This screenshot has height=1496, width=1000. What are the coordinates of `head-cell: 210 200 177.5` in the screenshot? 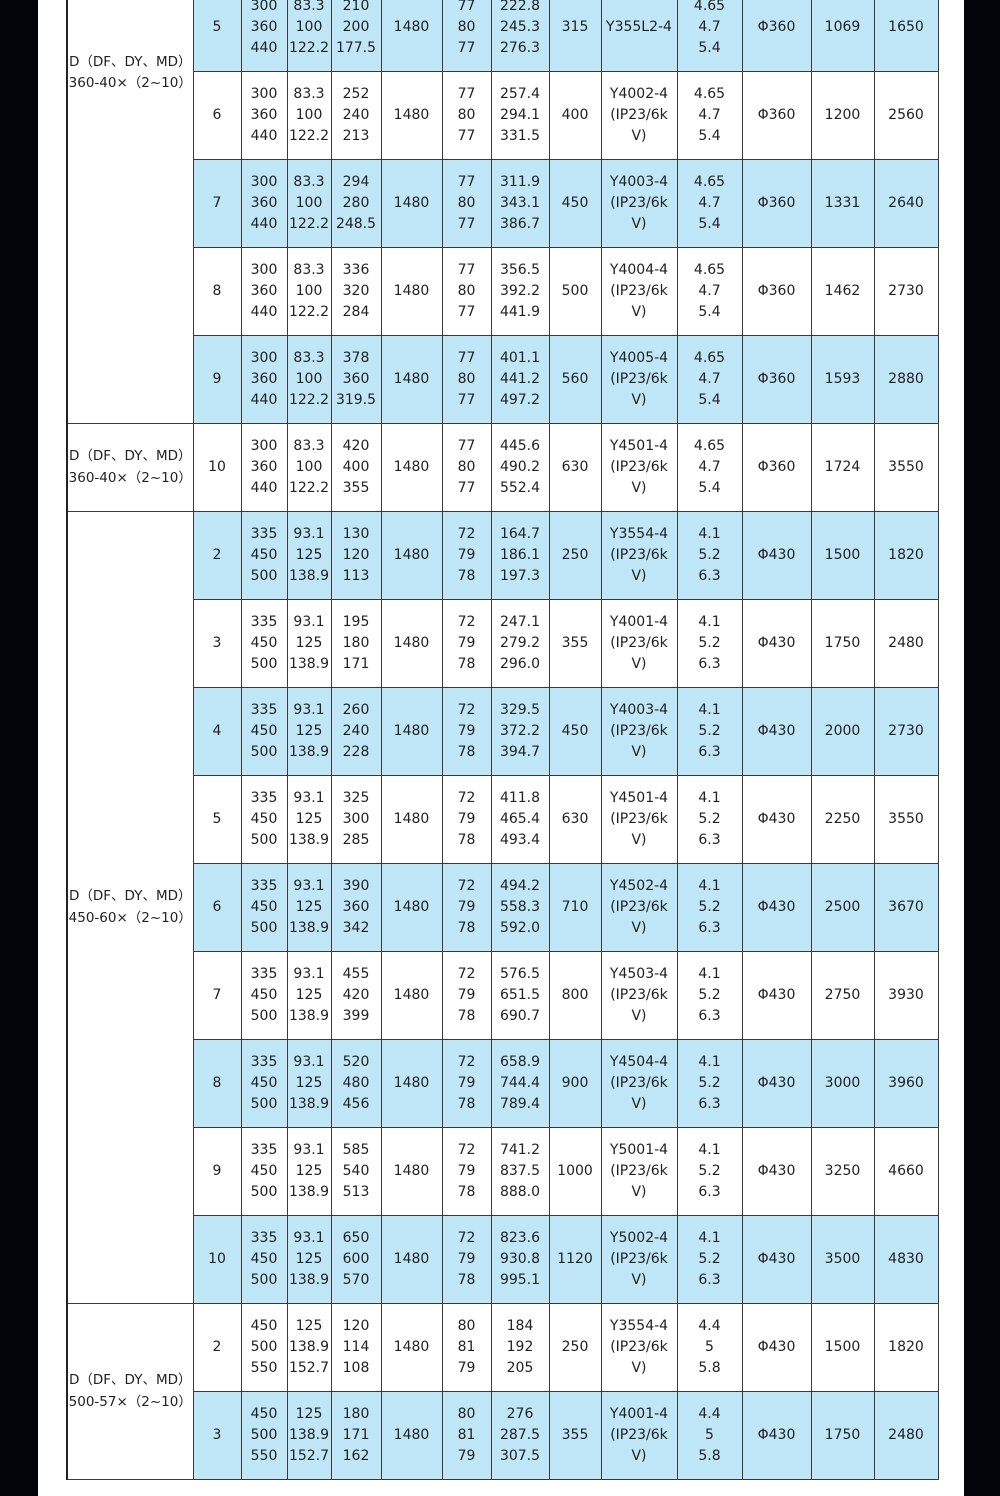 It's located at (356, 36).